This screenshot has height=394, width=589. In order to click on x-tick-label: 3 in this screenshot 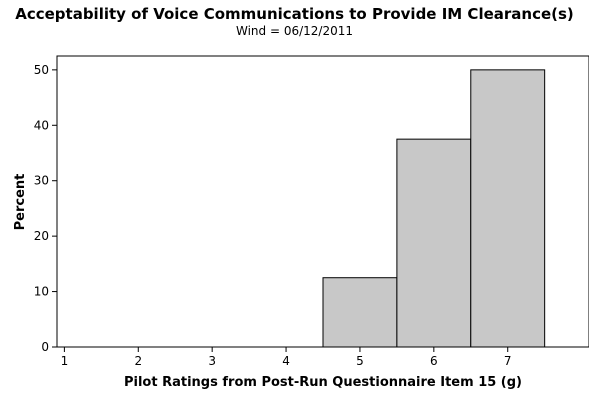, I will do `click(212, 361)`.